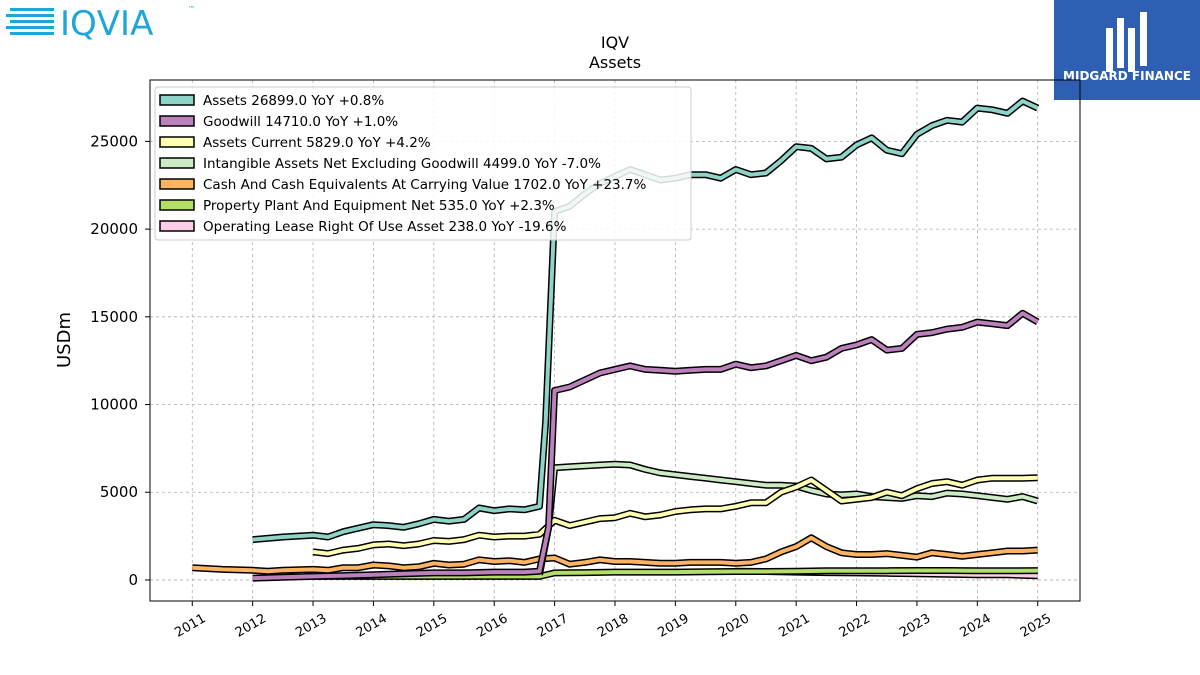 This screenshot has height=675, width=1200. Describe the element at coordinates (1127, 76) in the screenshot. I see `midgard-logo-text: MIDGARD FINANCE` at that location.